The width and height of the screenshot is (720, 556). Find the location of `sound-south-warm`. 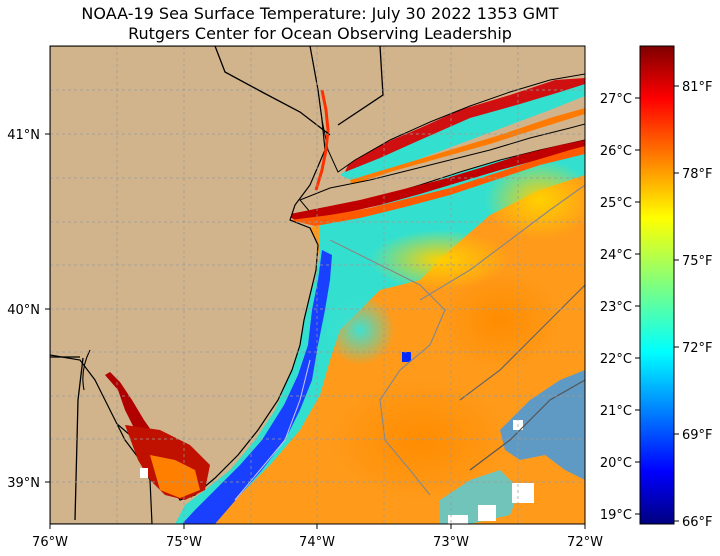

sound-south-warm is located at coordinates (467, 146).